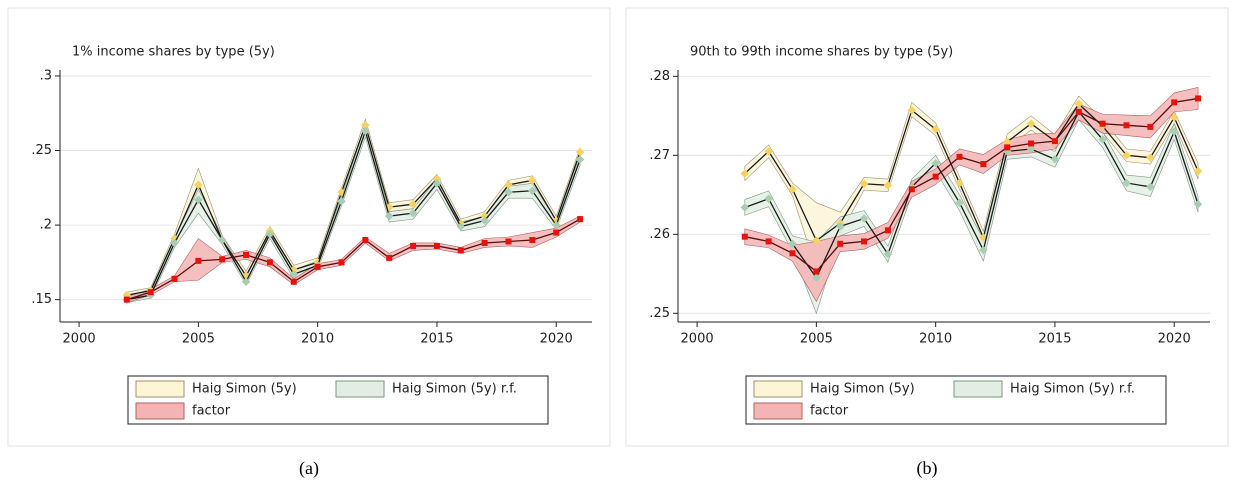  What do you see at coordinates (173, 52) in the screenshot?
I see `chart-title: 1% income shares by type (5y)` at bounding box center [173, 52].